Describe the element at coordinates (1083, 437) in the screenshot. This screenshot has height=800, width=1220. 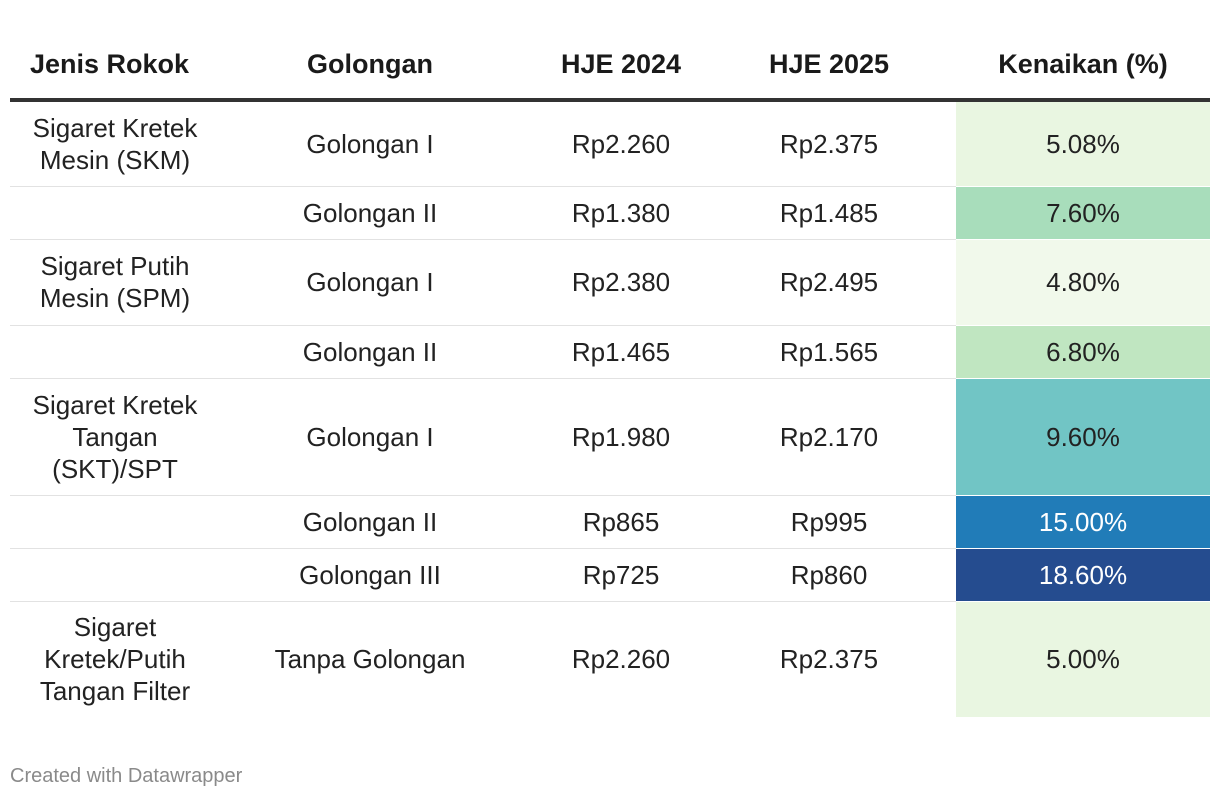
I see `increase-cell: 9.60%` at that location.